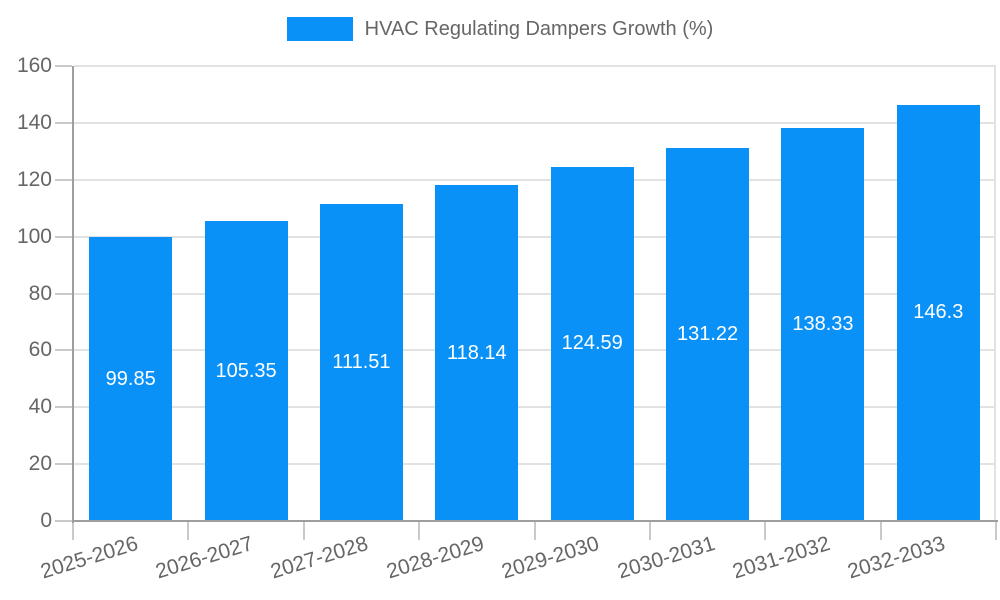 The height and width of the screenshot is (600, 1000). What do you see at coordinates (40, 293) in the screenshot?
I see `y-axis-tick-label: 80` at bounding box center [40, 293].